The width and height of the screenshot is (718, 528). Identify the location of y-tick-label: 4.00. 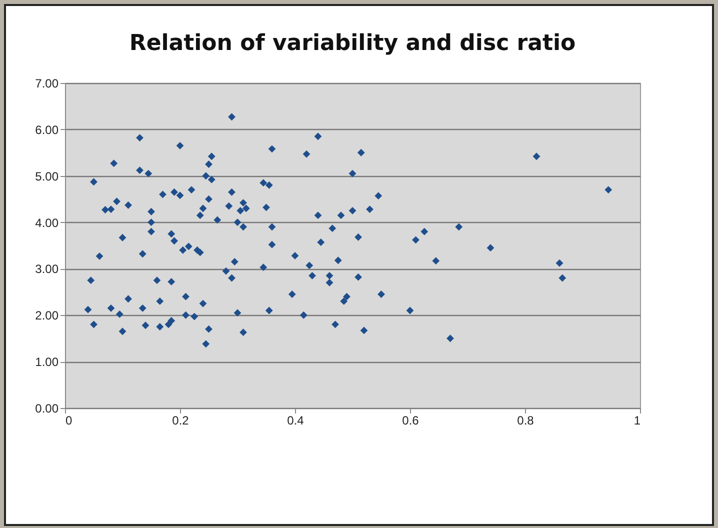
(47, 223).